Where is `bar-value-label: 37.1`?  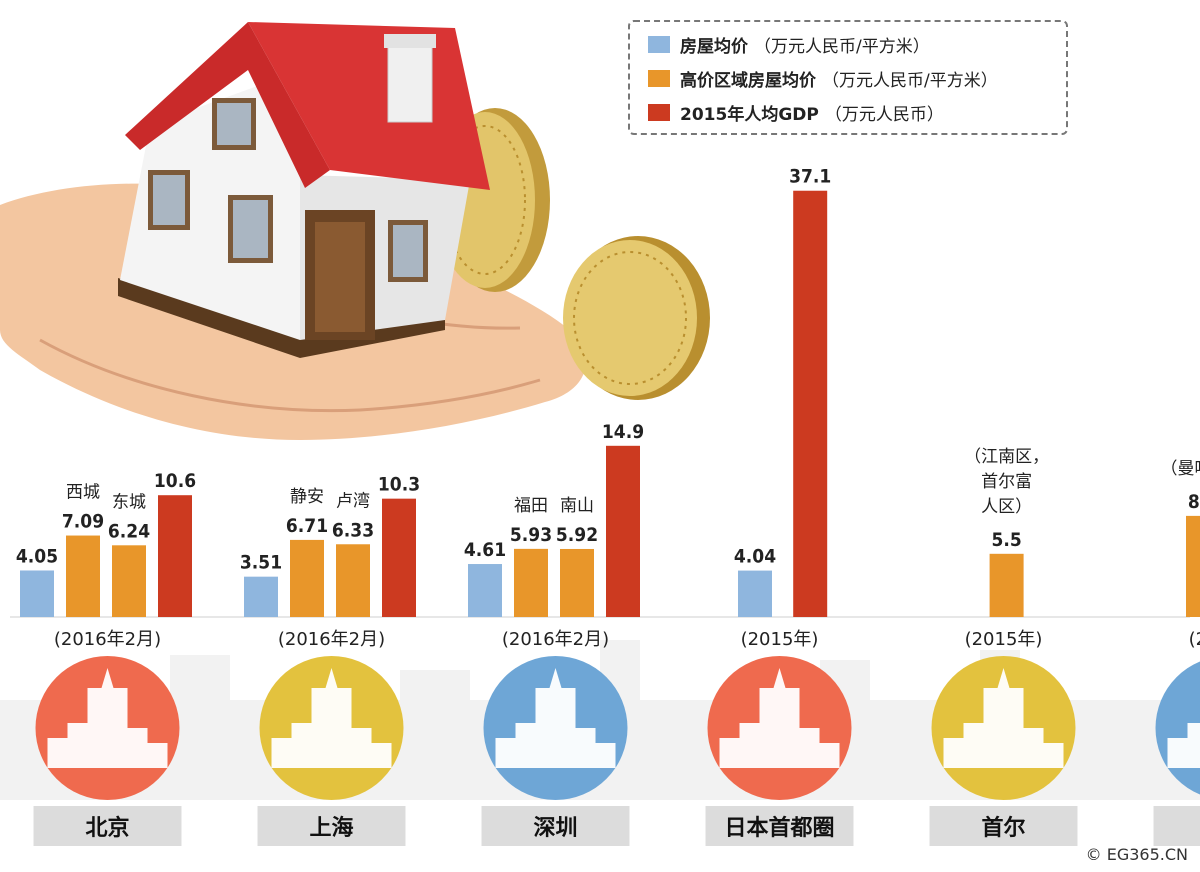 bar-value-label: 37.1 is located at coordinates (810, 177).